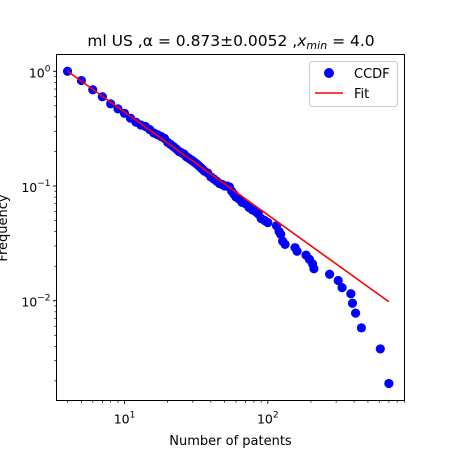  Describe the element at coordinates (361, 94) in the screenshot. I see `legend-fit-label: Fit` at that location.